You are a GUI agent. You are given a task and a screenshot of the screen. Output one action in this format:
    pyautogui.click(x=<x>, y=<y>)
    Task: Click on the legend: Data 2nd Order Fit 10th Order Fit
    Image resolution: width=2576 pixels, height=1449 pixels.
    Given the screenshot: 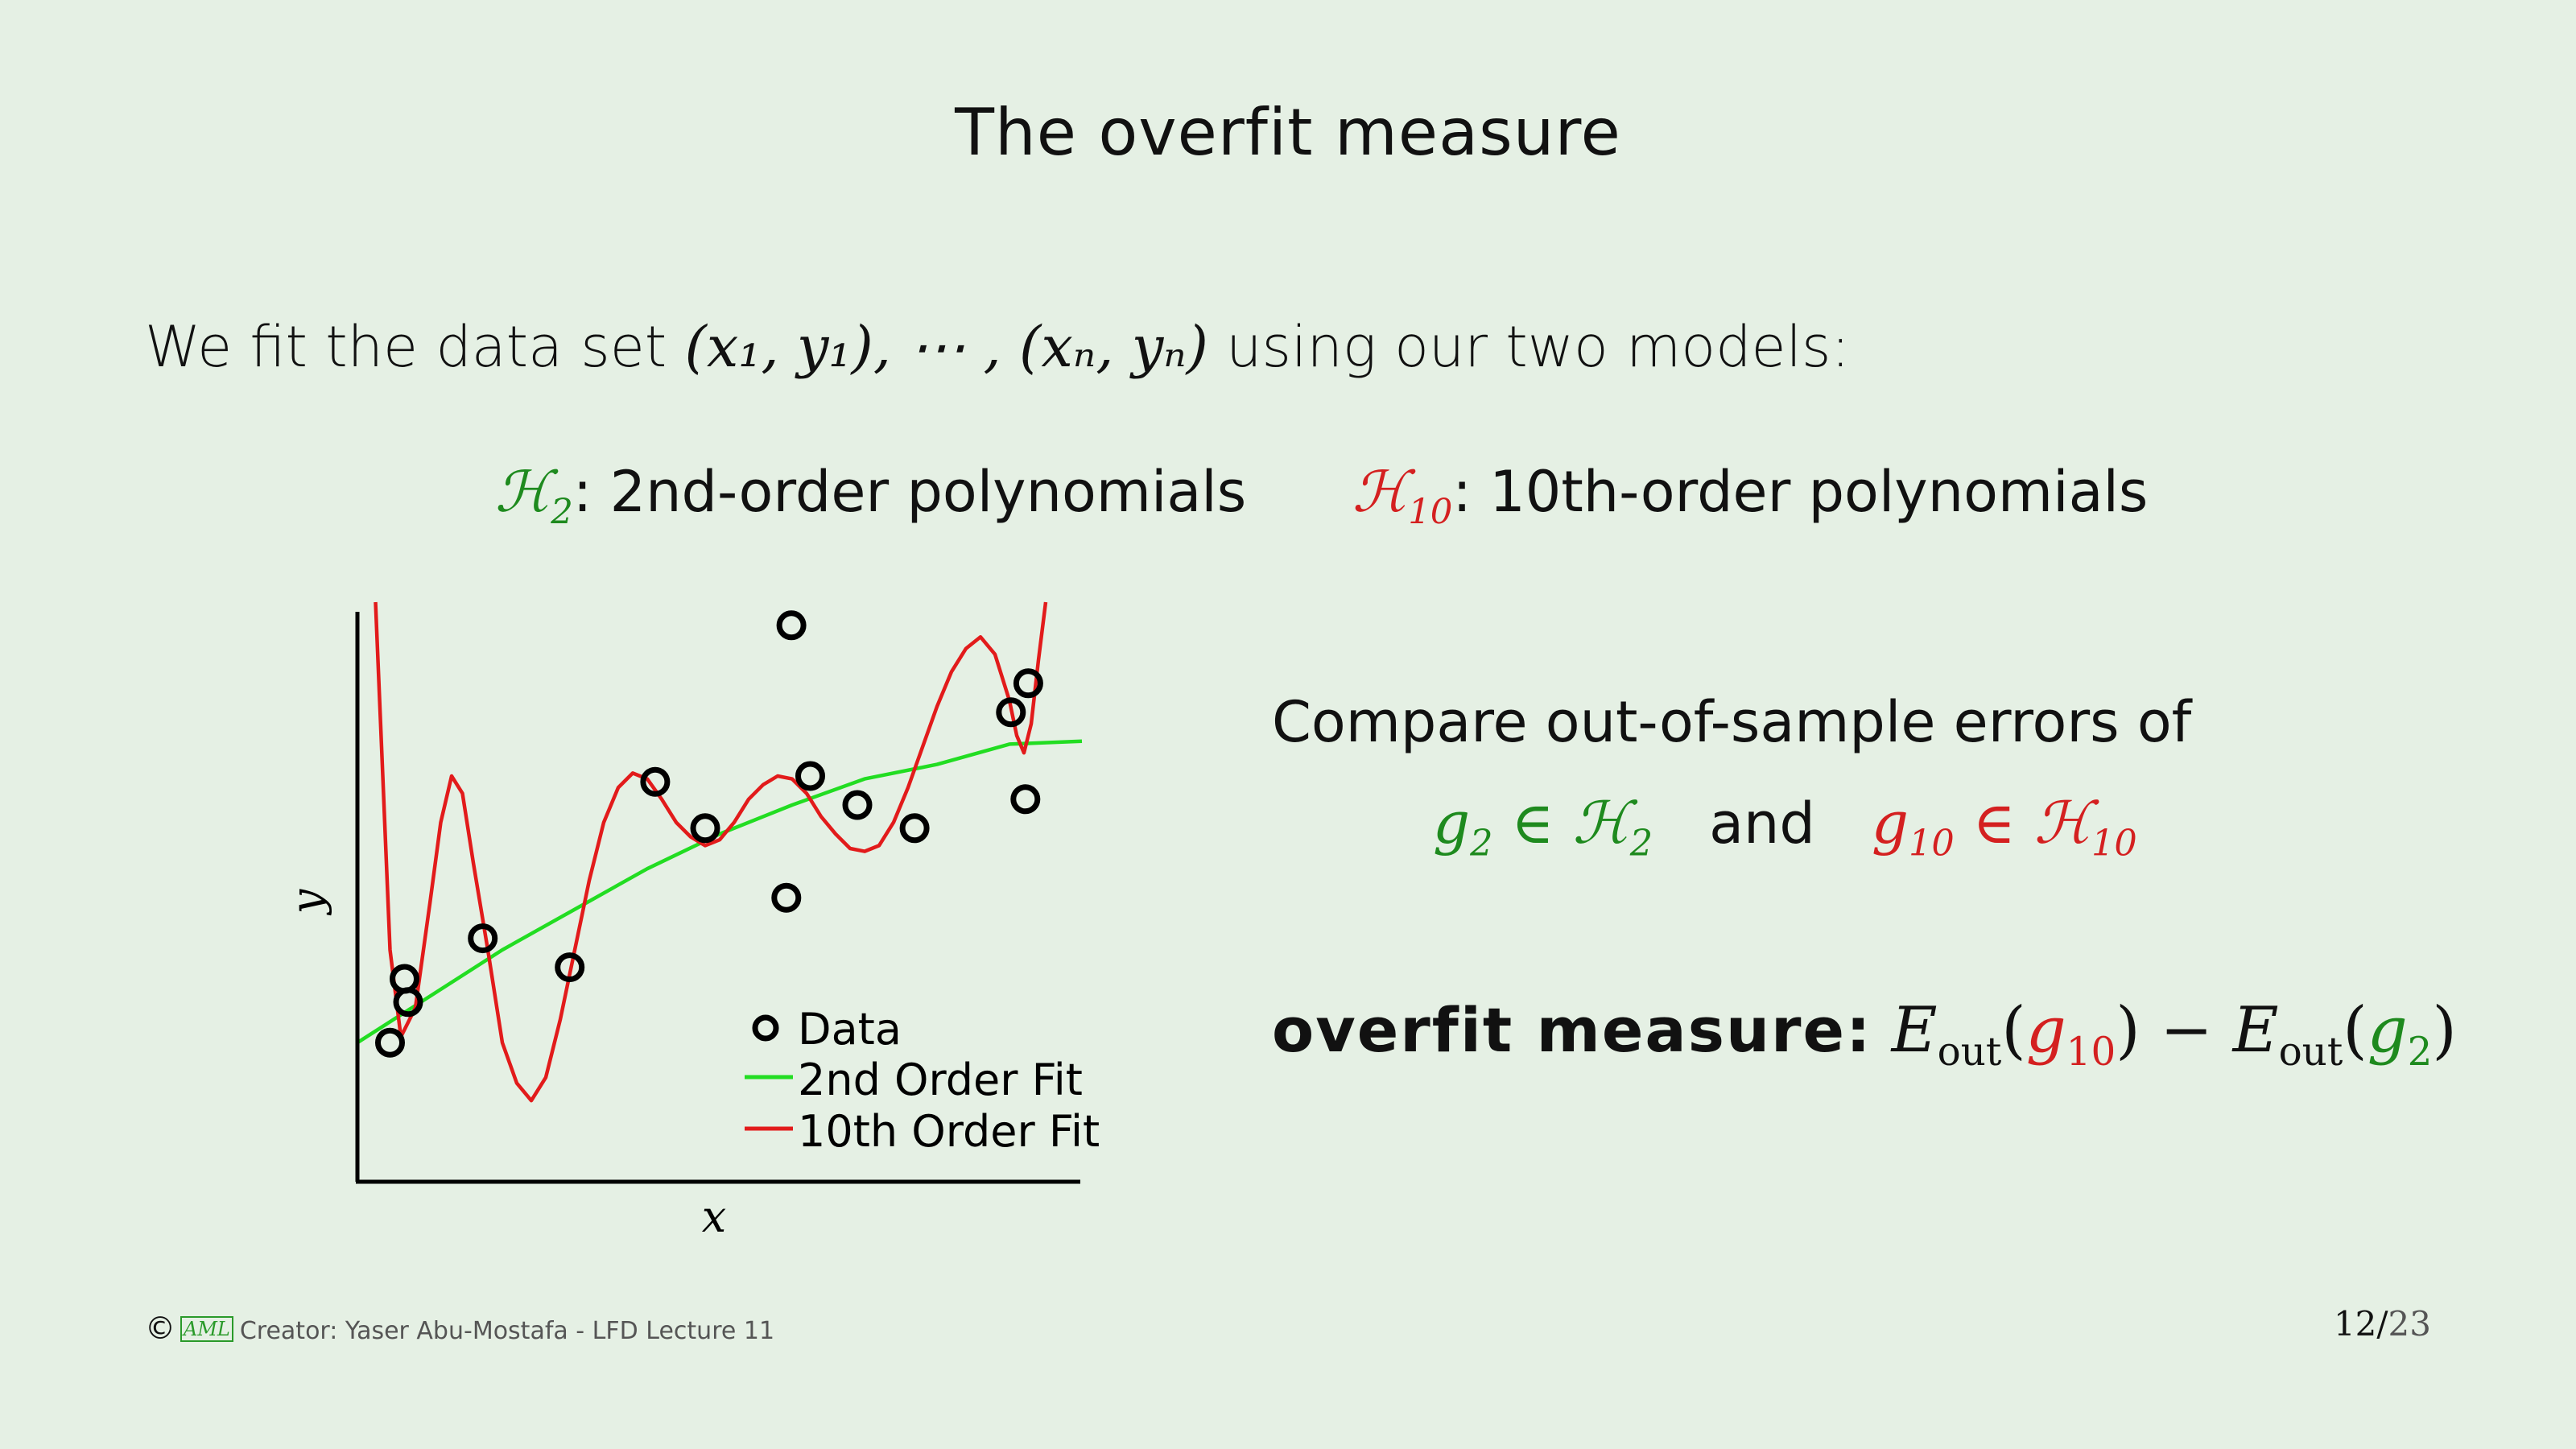 What is the action you would take?
    pyautogui.click(x=923, y=1080)
    